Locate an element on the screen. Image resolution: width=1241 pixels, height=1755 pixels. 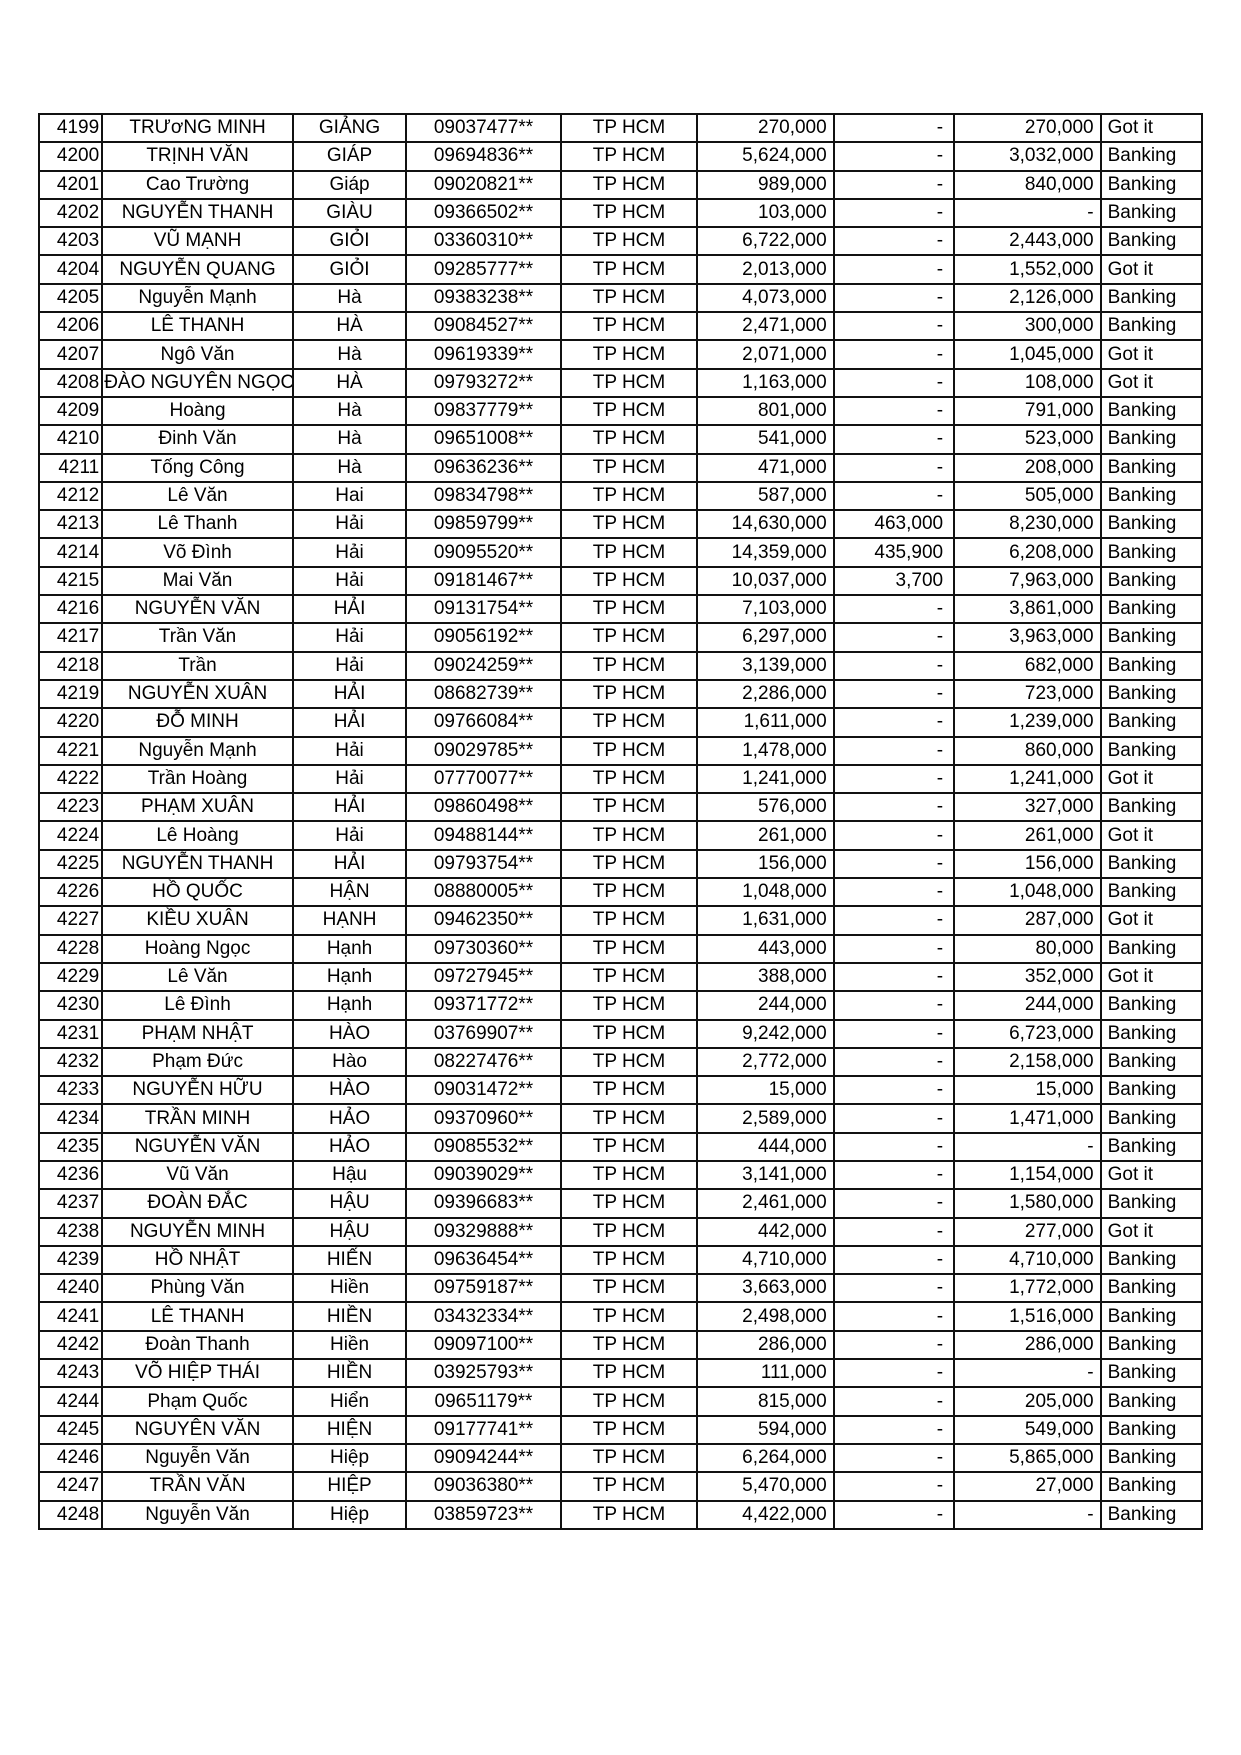
amount-total-cell: 594,000 is located at coordinates (765, 1429).